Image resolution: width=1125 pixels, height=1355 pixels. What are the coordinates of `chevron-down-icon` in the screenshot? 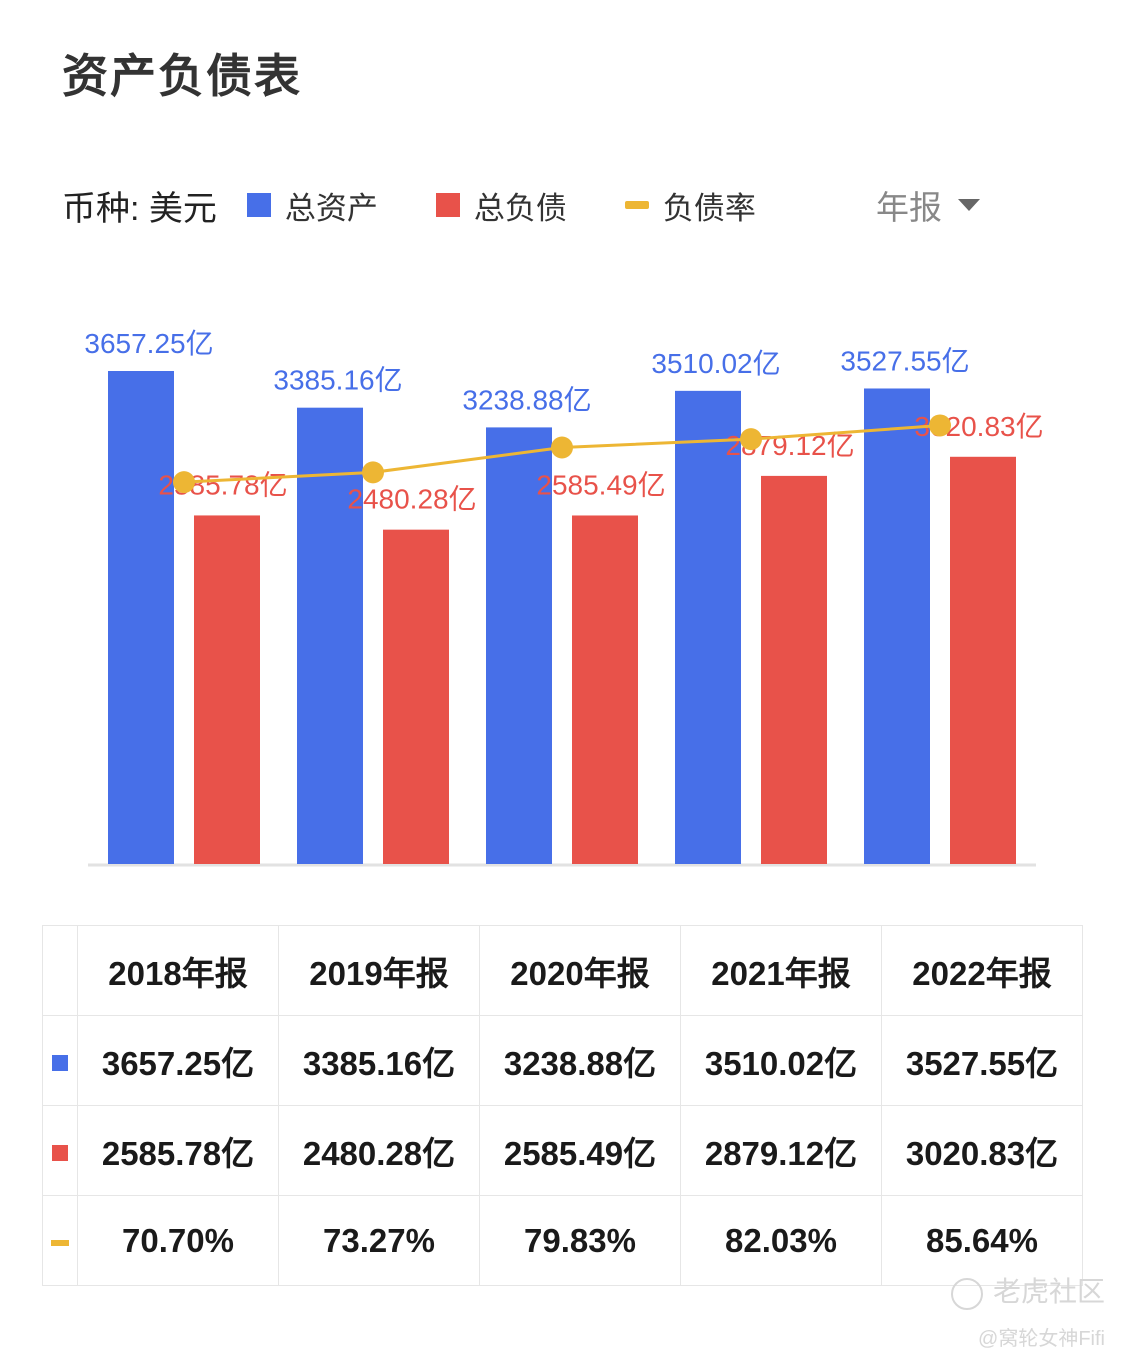 It's located at (969, 205).